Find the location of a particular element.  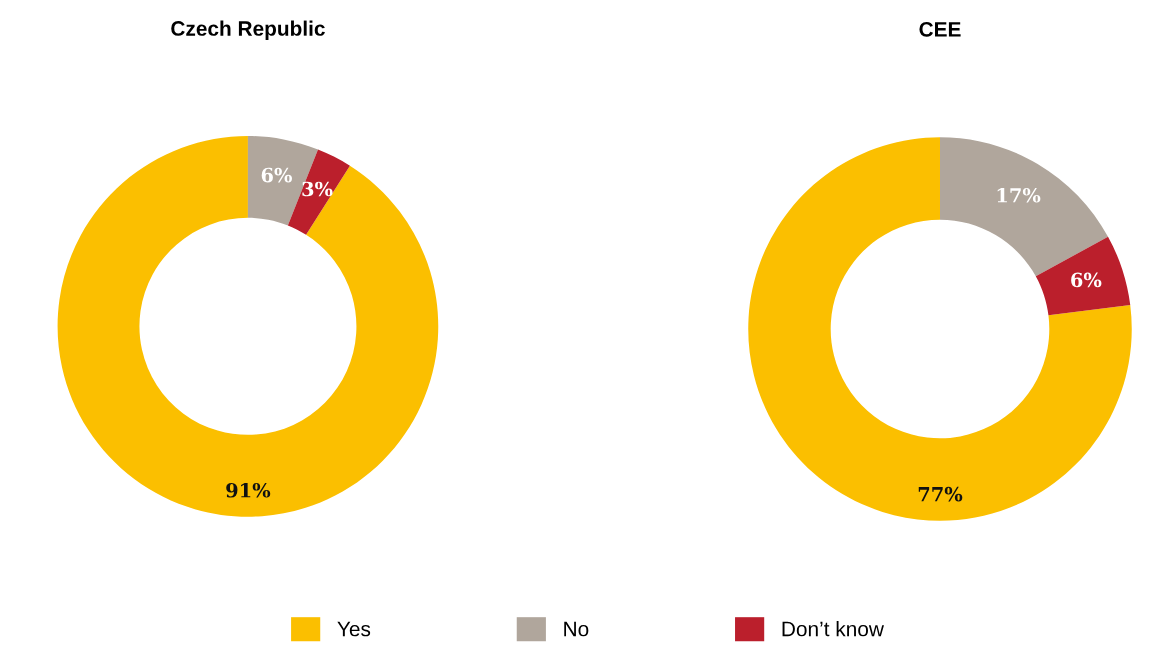

chart-title: Czech Republic is located at coordinates (248, 30).